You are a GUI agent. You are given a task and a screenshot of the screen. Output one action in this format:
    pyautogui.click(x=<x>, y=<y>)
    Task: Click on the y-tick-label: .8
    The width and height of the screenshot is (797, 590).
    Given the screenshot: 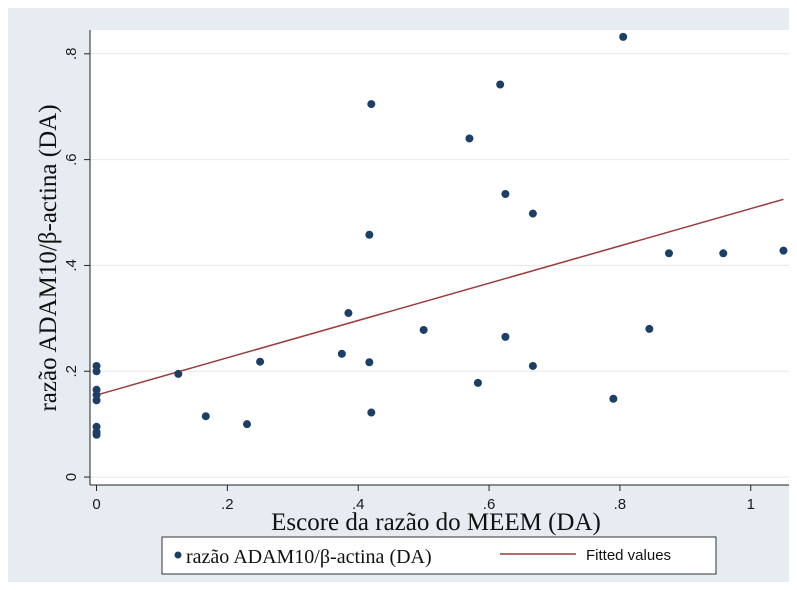 What is the action you would take?
    pyautogui.click(x=71, y=54)
    